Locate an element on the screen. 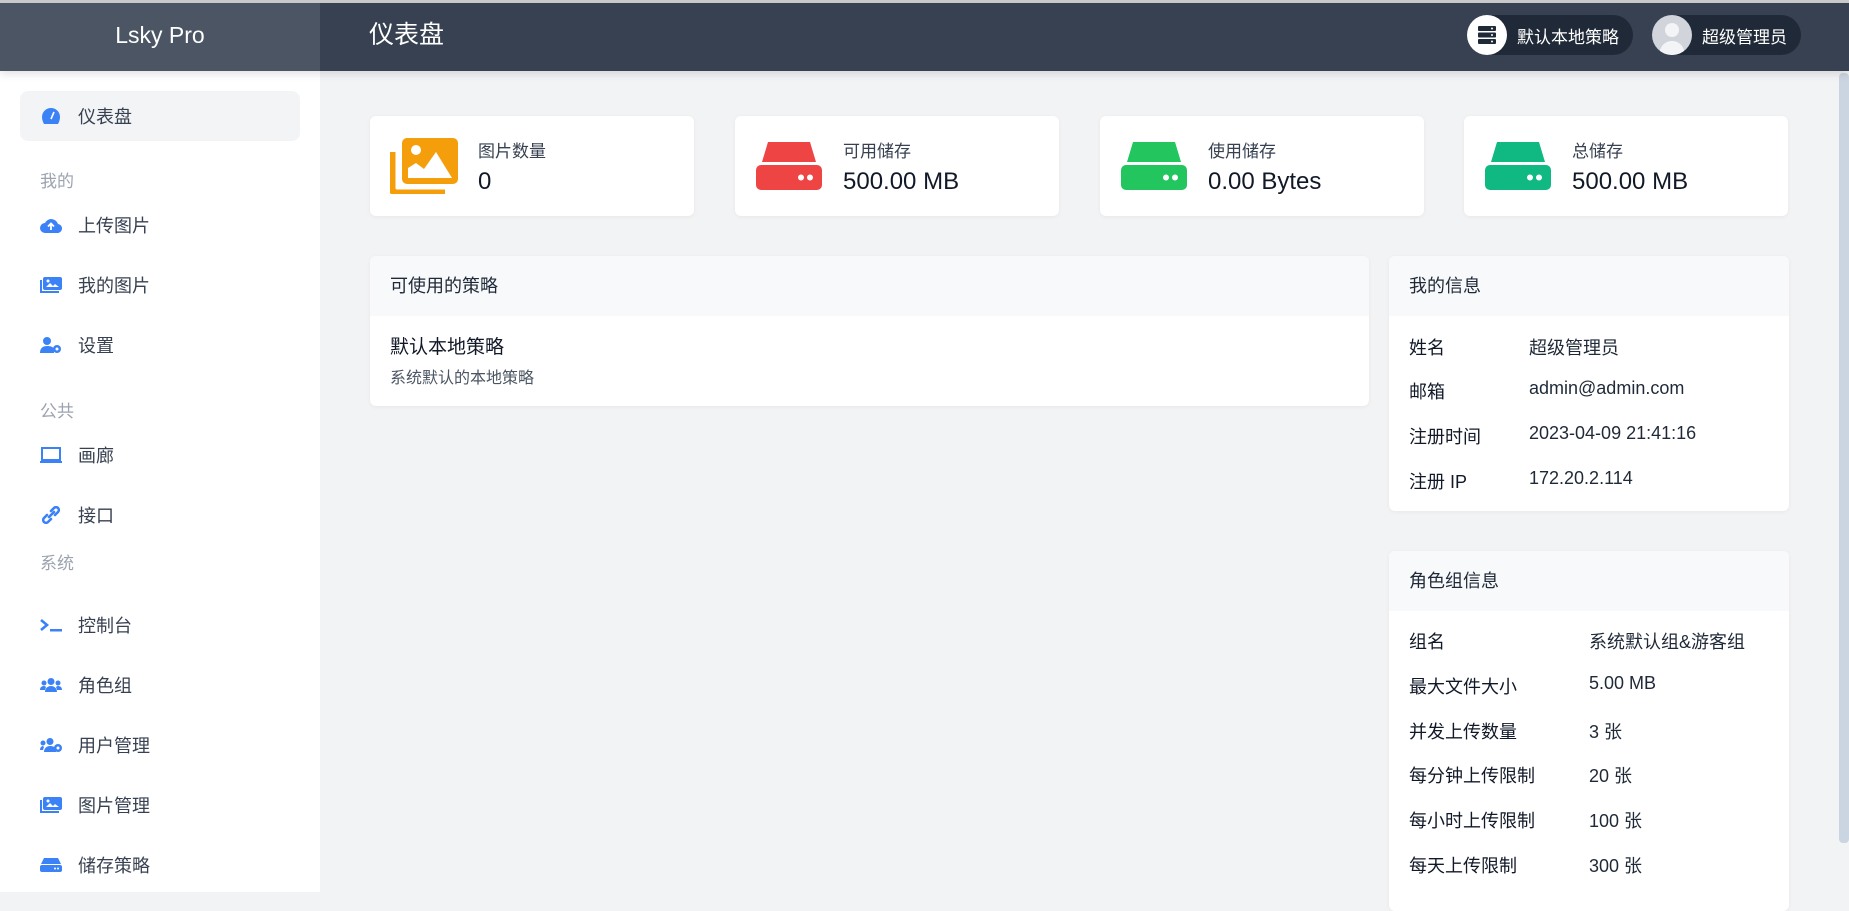 The height and width of the screenshot is (911, 1849). group-row: 组名 系统默认组&游客组 is located at coordinates (1577, 641).